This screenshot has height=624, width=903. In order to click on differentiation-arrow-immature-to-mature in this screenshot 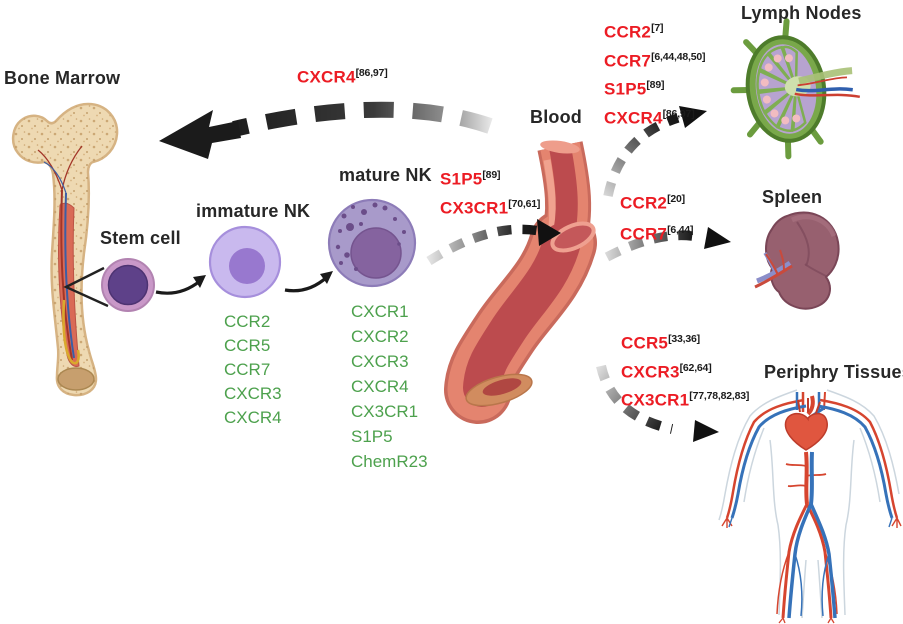, I will do `click(308, 282)`.